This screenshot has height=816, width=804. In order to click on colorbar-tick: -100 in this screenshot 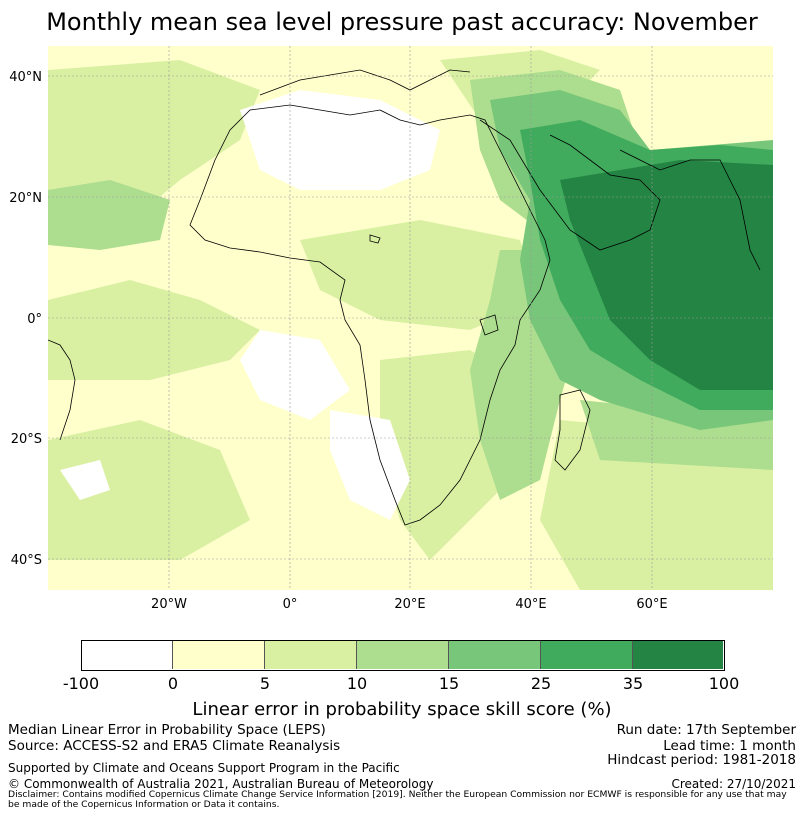, I will do `click(81, 683)`.